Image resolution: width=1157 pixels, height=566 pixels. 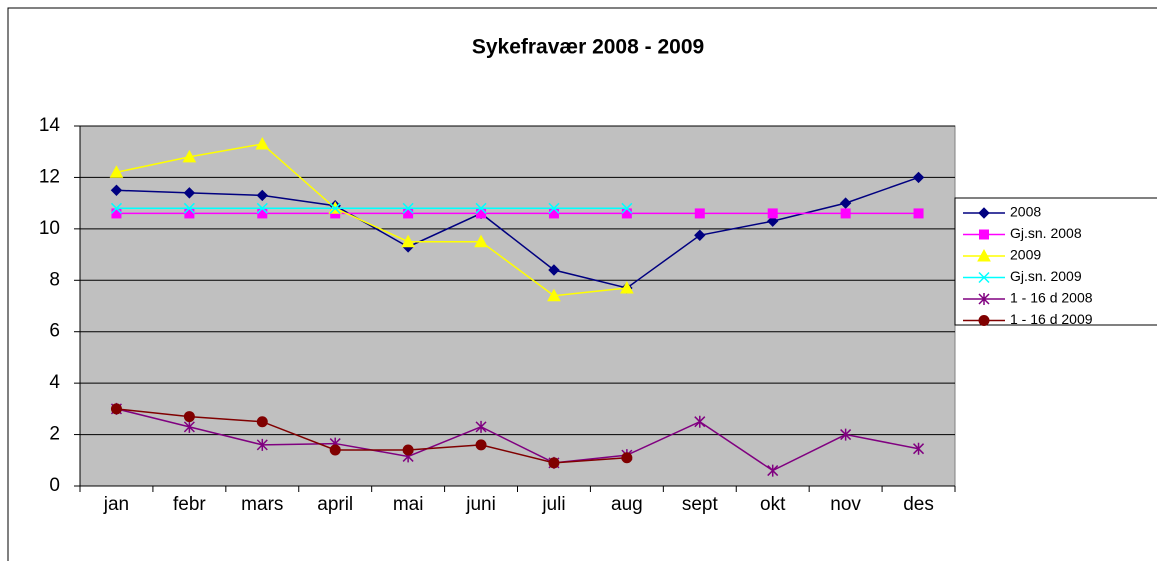 I want to click on y-tick-label: 6, so click(x=54, y=331).